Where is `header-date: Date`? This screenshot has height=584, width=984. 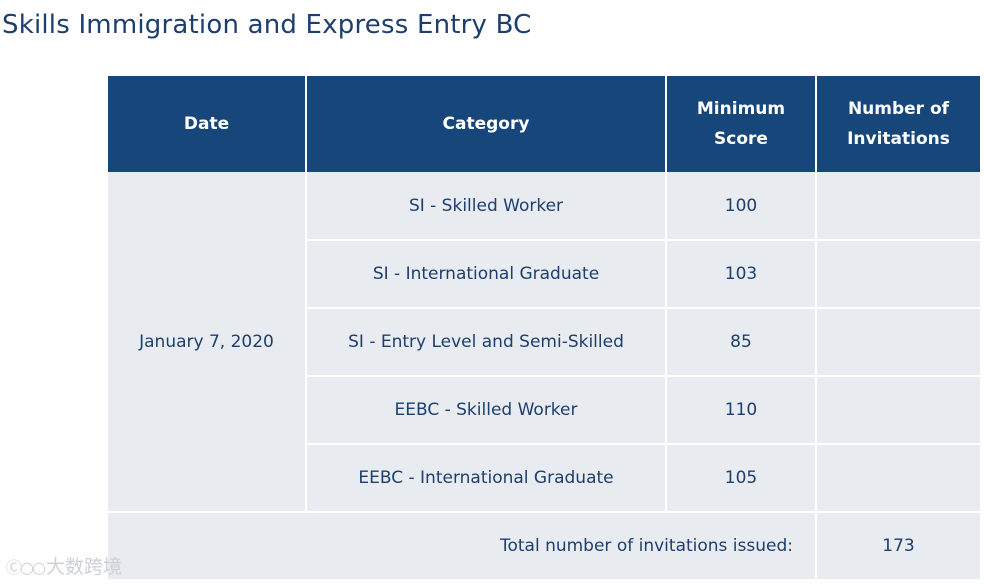 header-date: Date is located at coordinates (207, 124).